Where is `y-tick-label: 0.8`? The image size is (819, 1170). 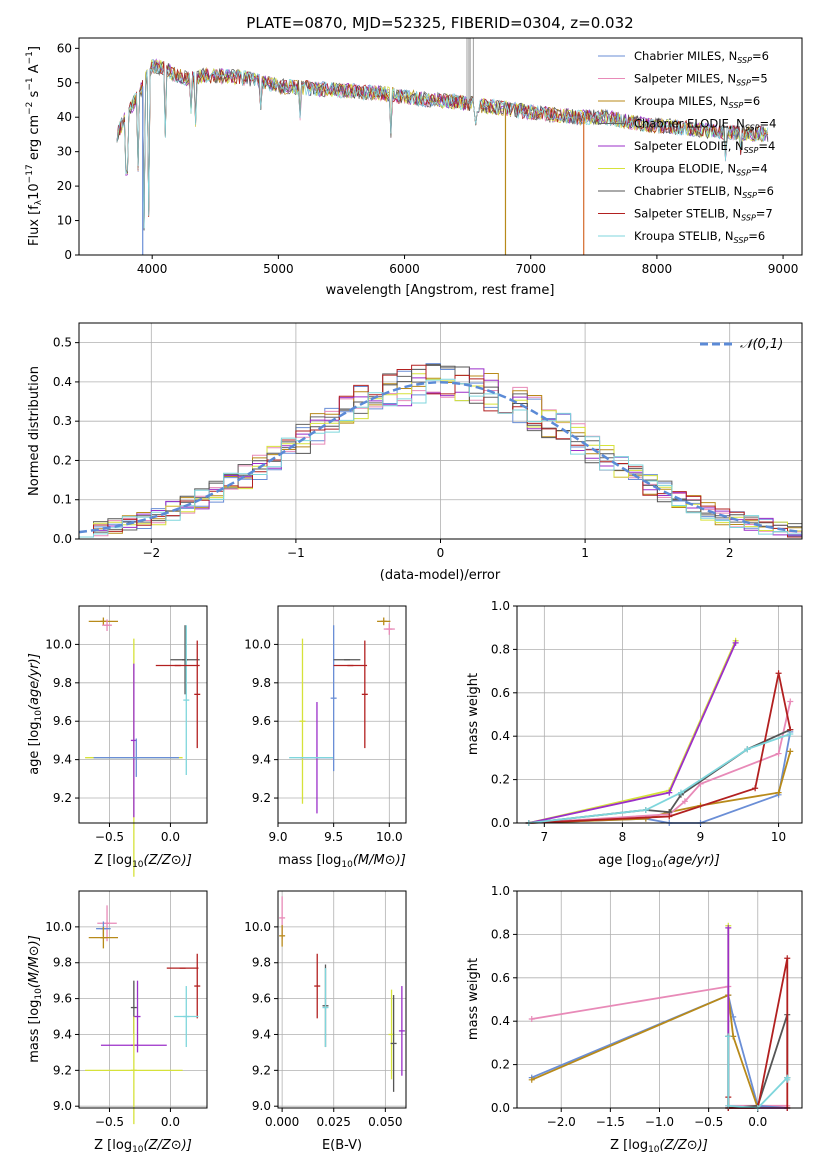
y-tick-label: 0.8 is located at coordinates (500, 934).